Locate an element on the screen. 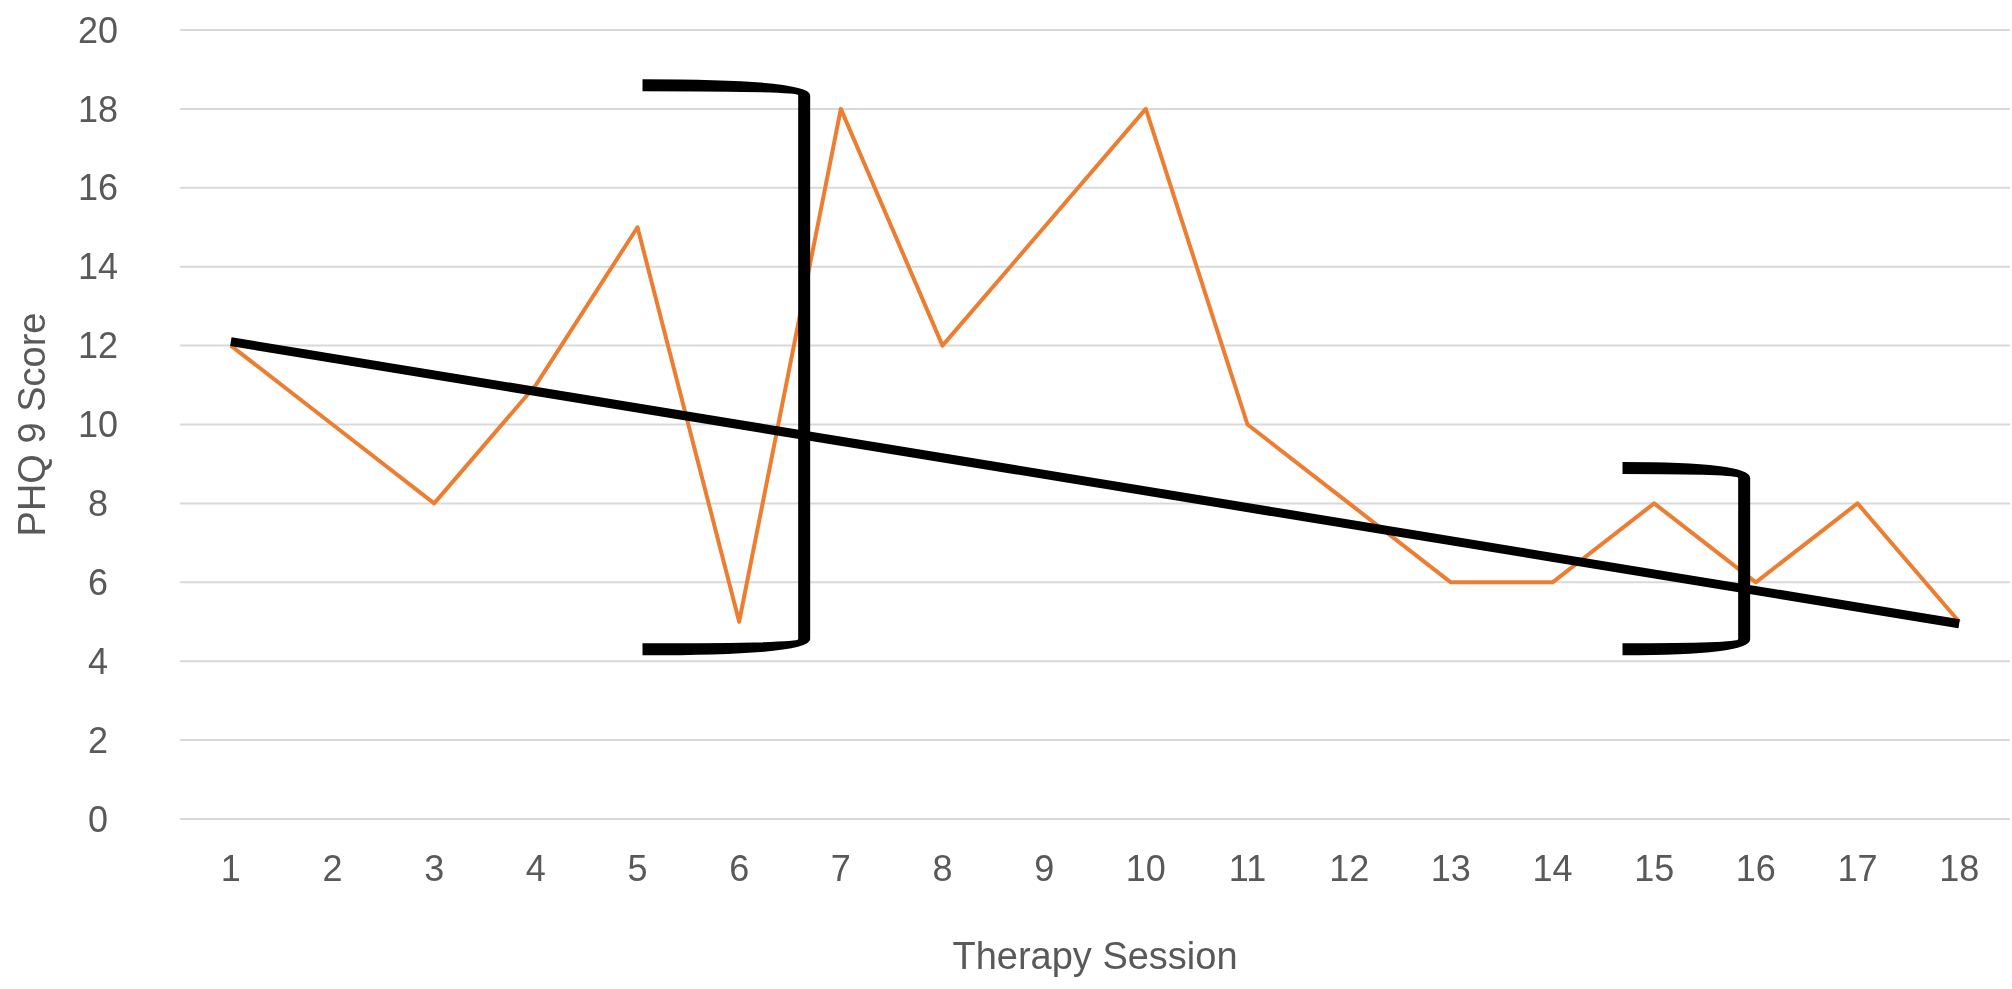  x-tick-label: 11 is located at coordinates (1247, 868).